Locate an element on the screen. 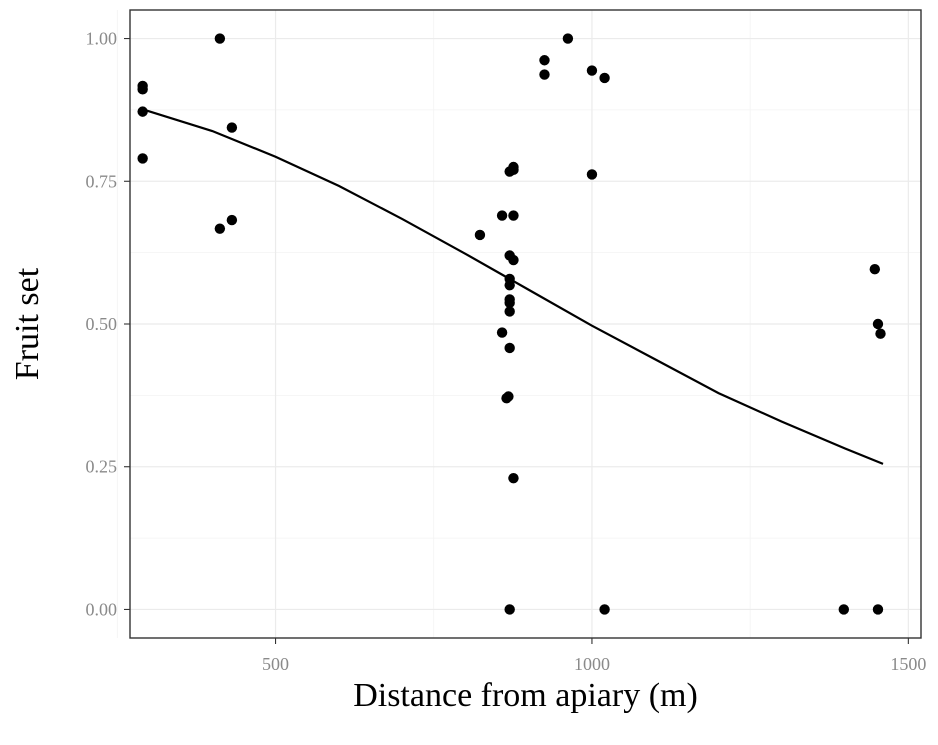 The image size is (938, 745). y-tick-label: 0.50 is located at coordinates (102, 324).